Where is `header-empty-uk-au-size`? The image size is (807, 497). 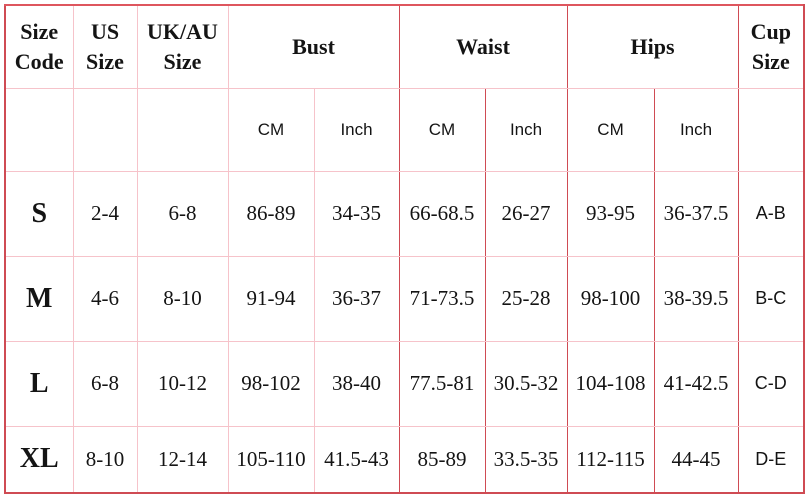 header-empty-uk-au-size is located at coordinates (183, 130).